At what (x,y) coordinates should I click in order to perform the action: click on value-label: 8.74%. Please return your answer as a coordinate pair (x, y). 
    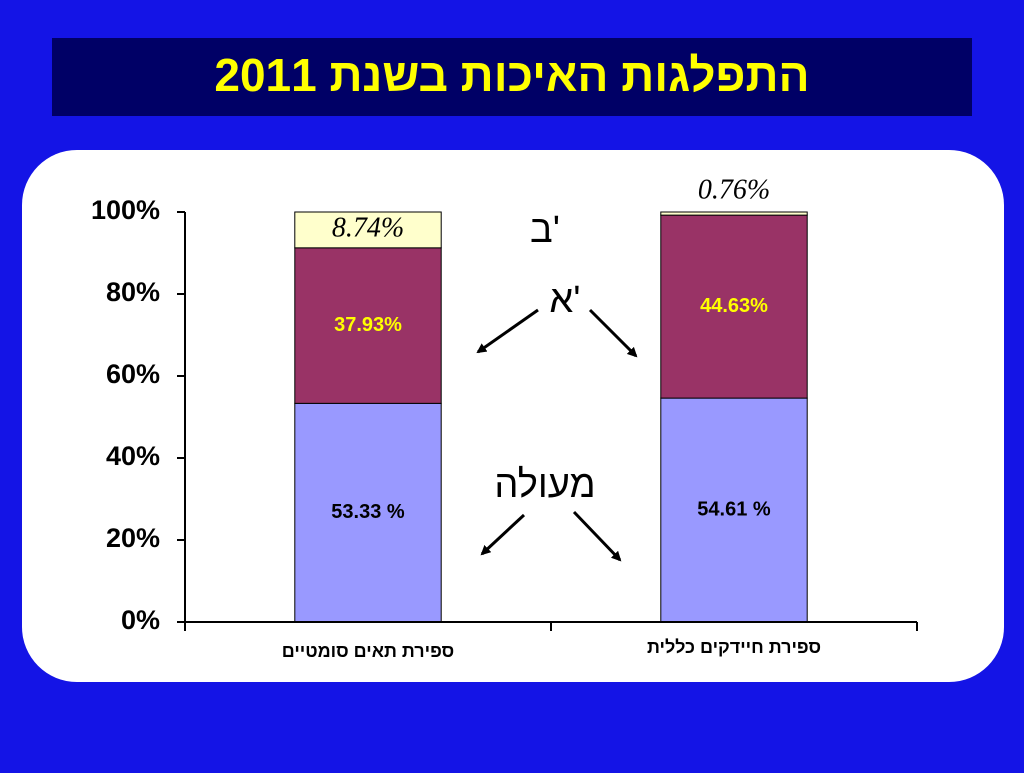
    Looking at the image, I should click on (368, 227).